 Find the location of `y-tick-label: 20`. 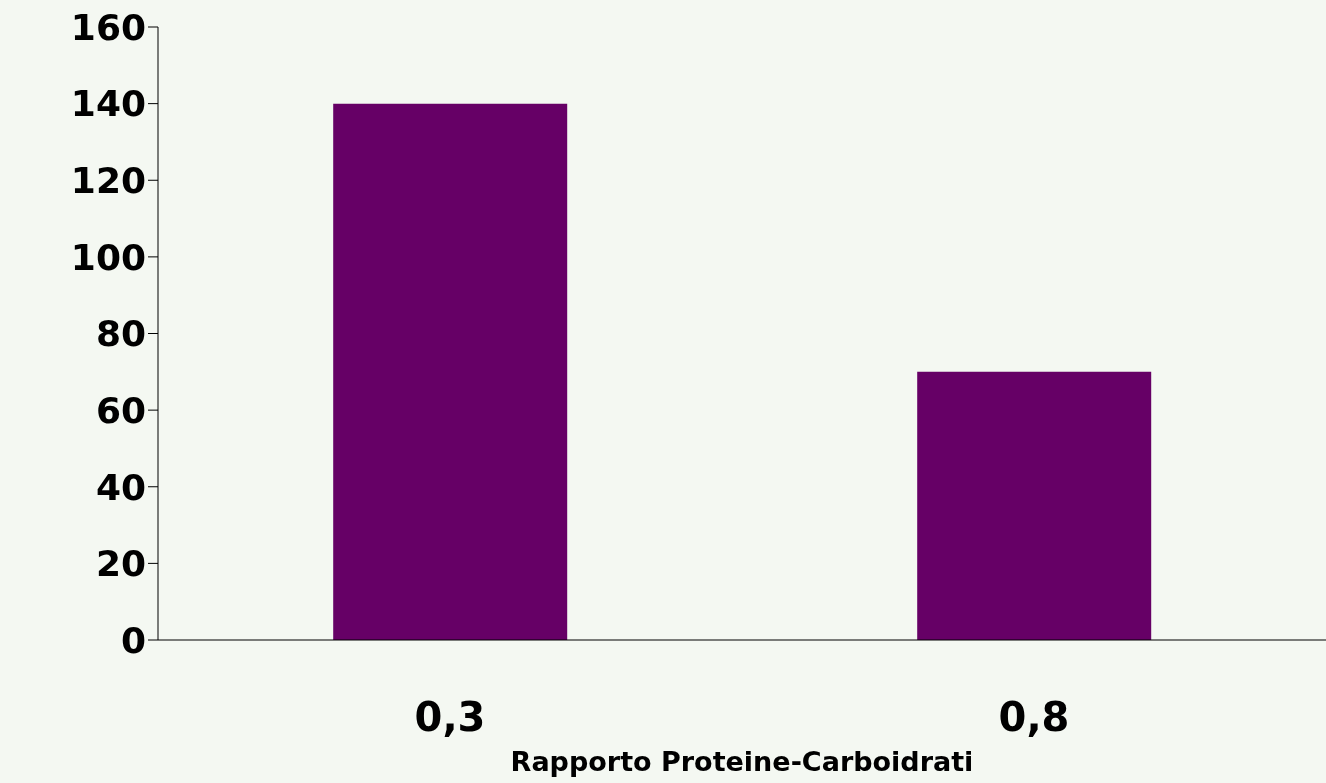

y-tick-label: 20 is located at coordinates (120, 564).